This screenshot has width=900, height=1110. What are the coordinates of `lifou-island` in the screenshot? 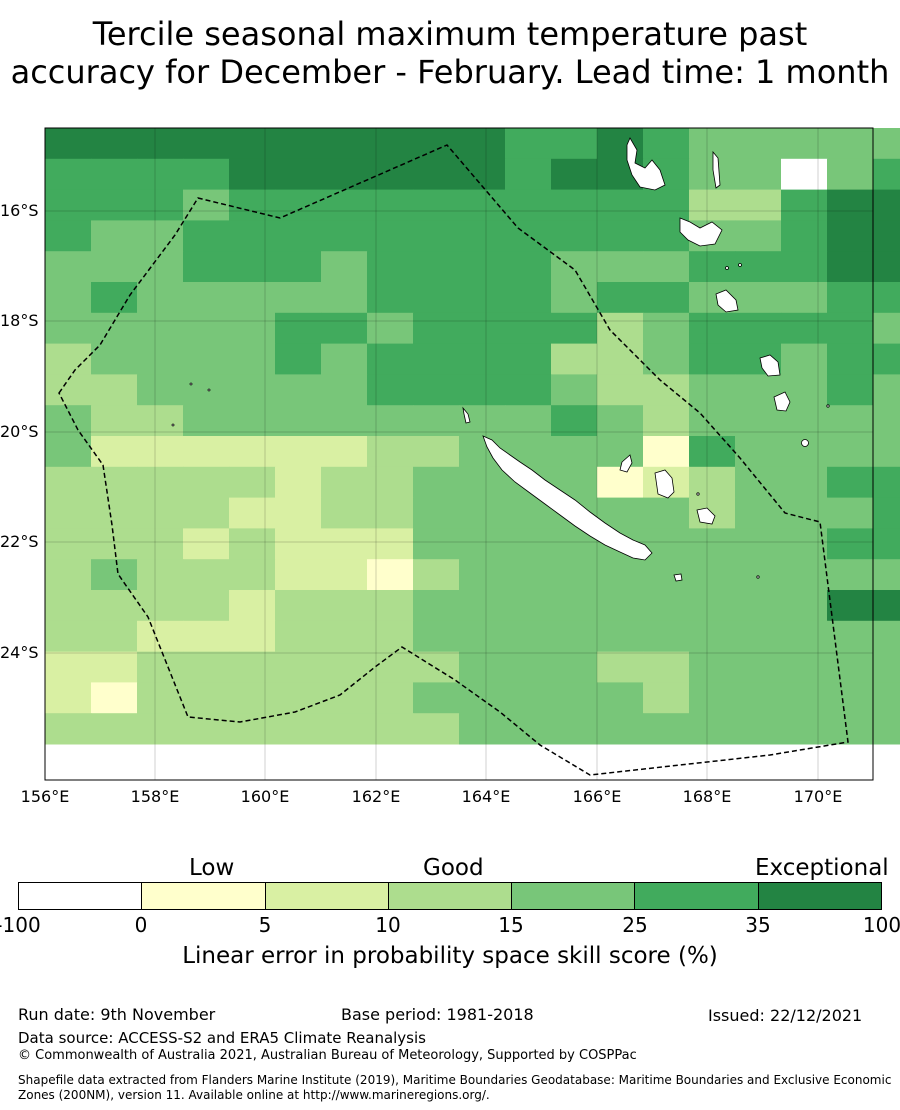 It's located at (664, 484).